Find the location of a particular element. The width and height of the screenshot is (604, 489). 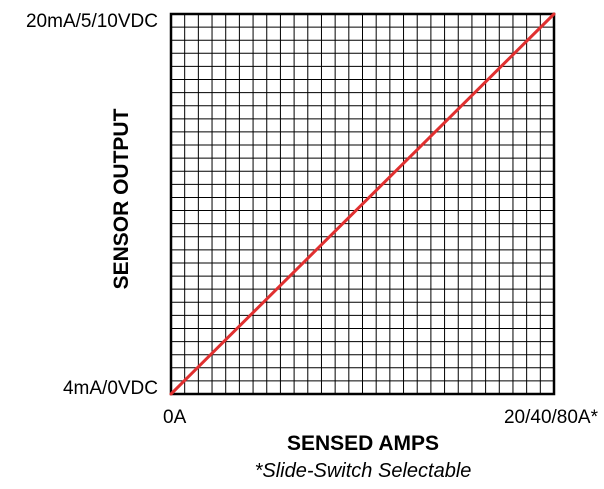

footnote-label: *Slide-Switch Selectable is located at coordinates (363, 471).